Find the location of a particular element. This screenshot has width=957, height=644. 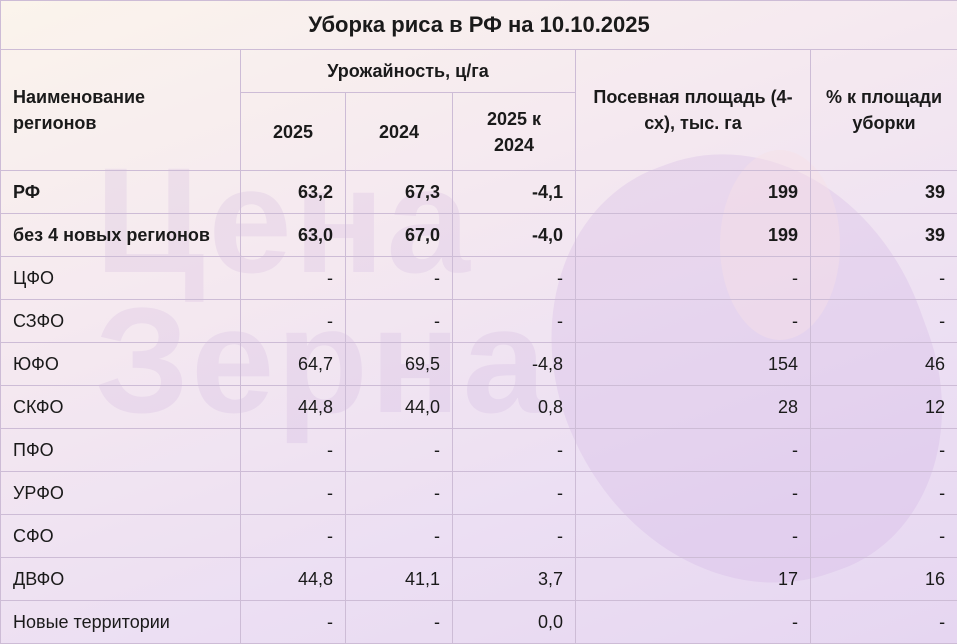

yield-2024-cell: 67,3 is located at coordinates (399, 192).